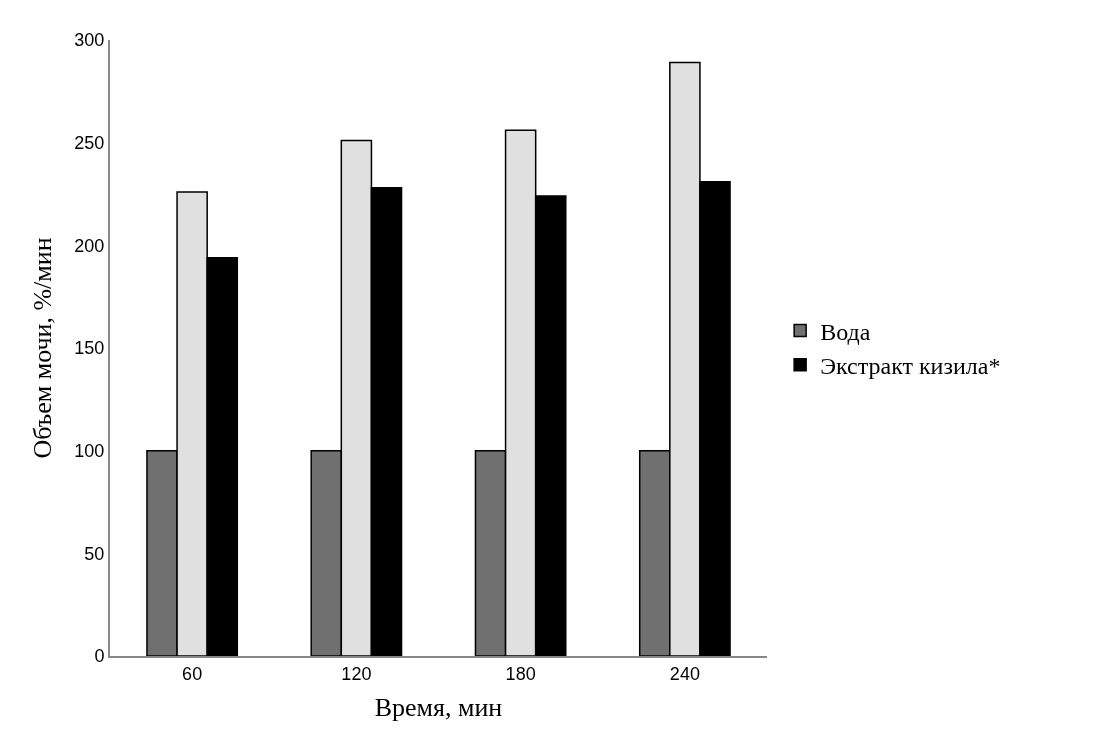 The image size is (1107, 751). Describe the element at coordinates (89, 450) in the screenshot. I see `y-tick-label: 100` at that location.